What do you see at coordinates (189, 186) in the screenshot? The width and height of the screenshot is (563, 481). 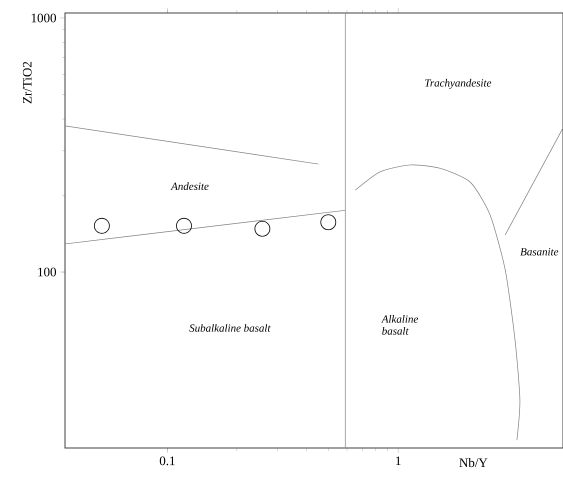 I see `annotation: Andesite` at bounding box center [189, 186].